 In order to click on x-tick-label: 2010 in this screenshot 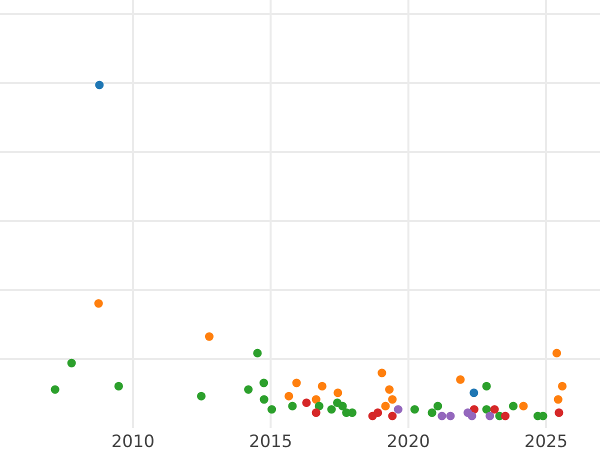, I will do `click(133, 441)`.